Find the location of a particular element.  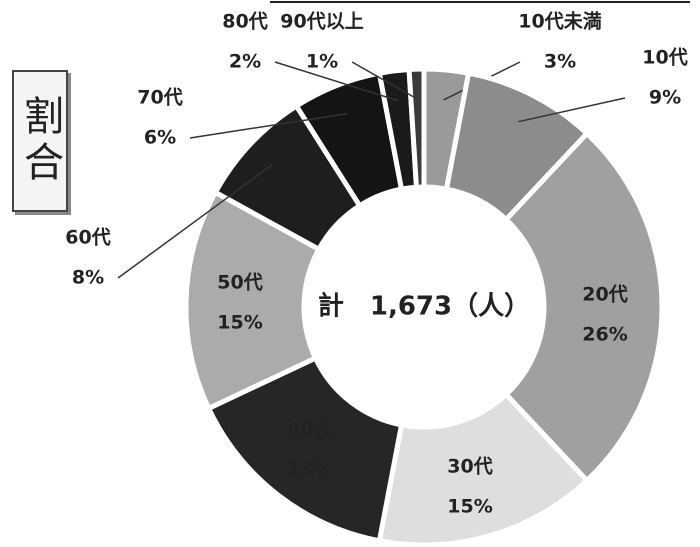

segment-value: 6% is located at coordinates (160, 138).